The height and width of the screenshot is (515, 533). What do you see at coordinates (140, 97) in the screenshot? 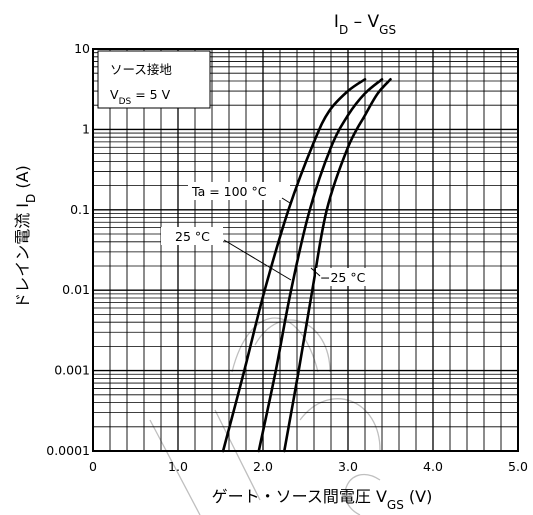
I see `condition-line-2: VDS = 5 V` at bounding box center [140, 97].